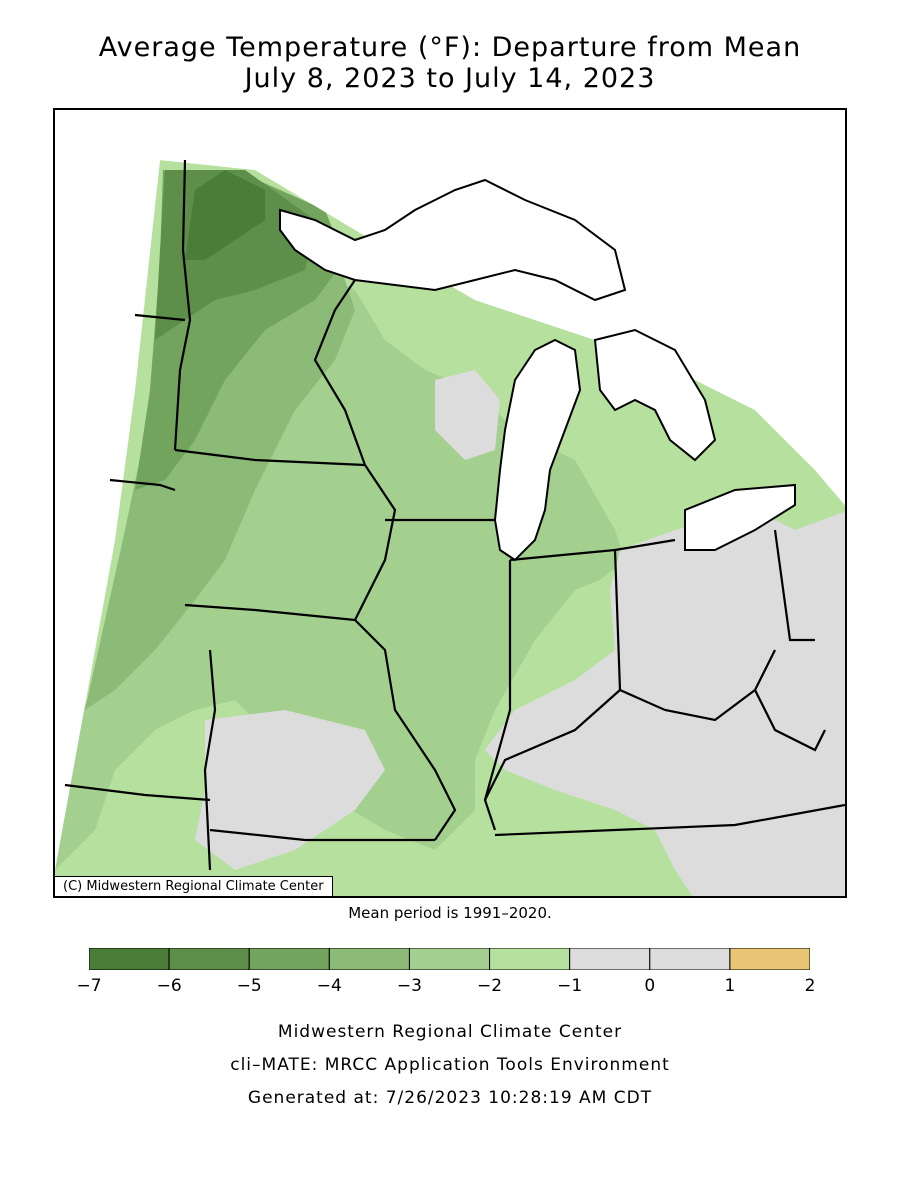 The width and height of the screenshot is (900, 1200). I want to click on boundary-ky-wv, so click(790, 720).